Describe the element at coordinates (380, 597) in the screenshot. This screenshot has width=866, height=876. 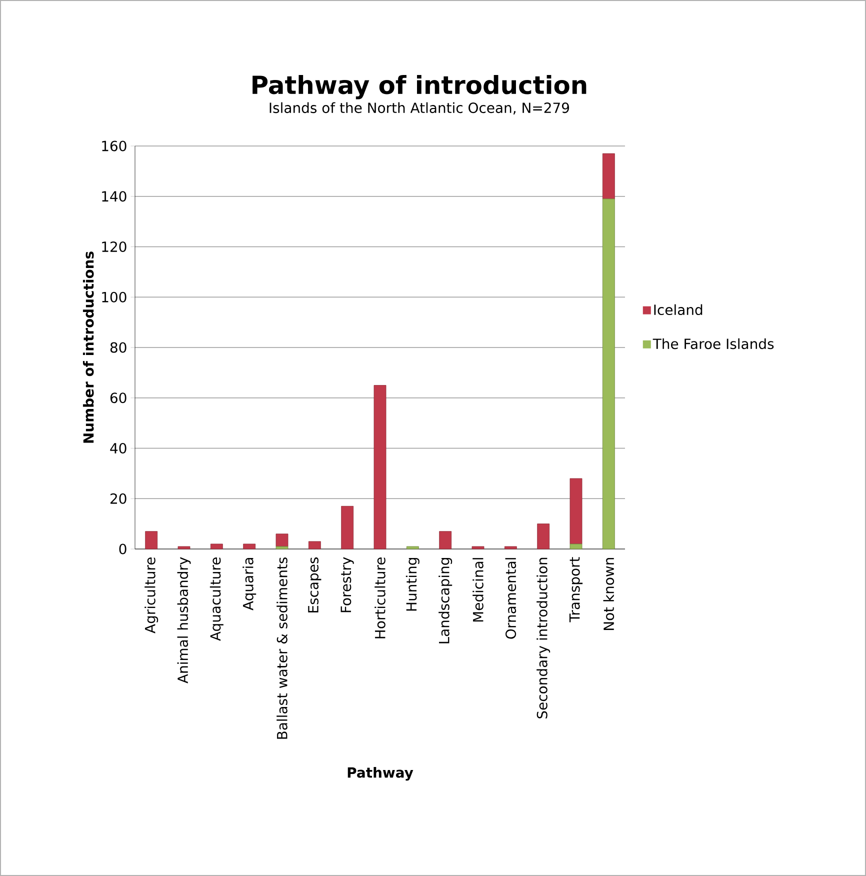
I see `x-tick-label: Horticulture` at that location.